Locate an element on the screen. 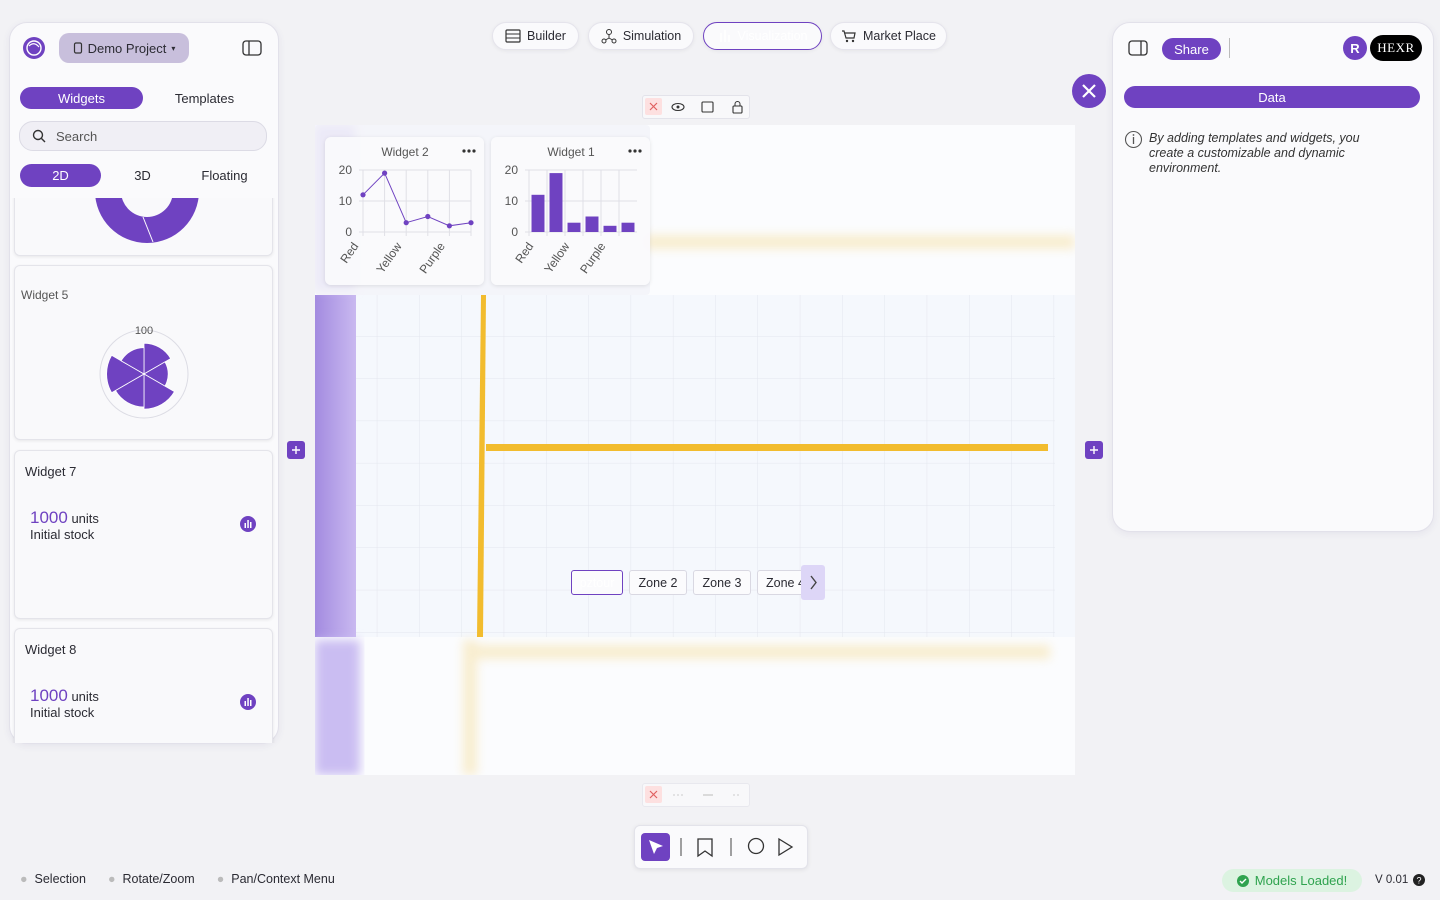 This screenshot has width=1440, height=900. info-icon is located at coordinates (1133, 139).